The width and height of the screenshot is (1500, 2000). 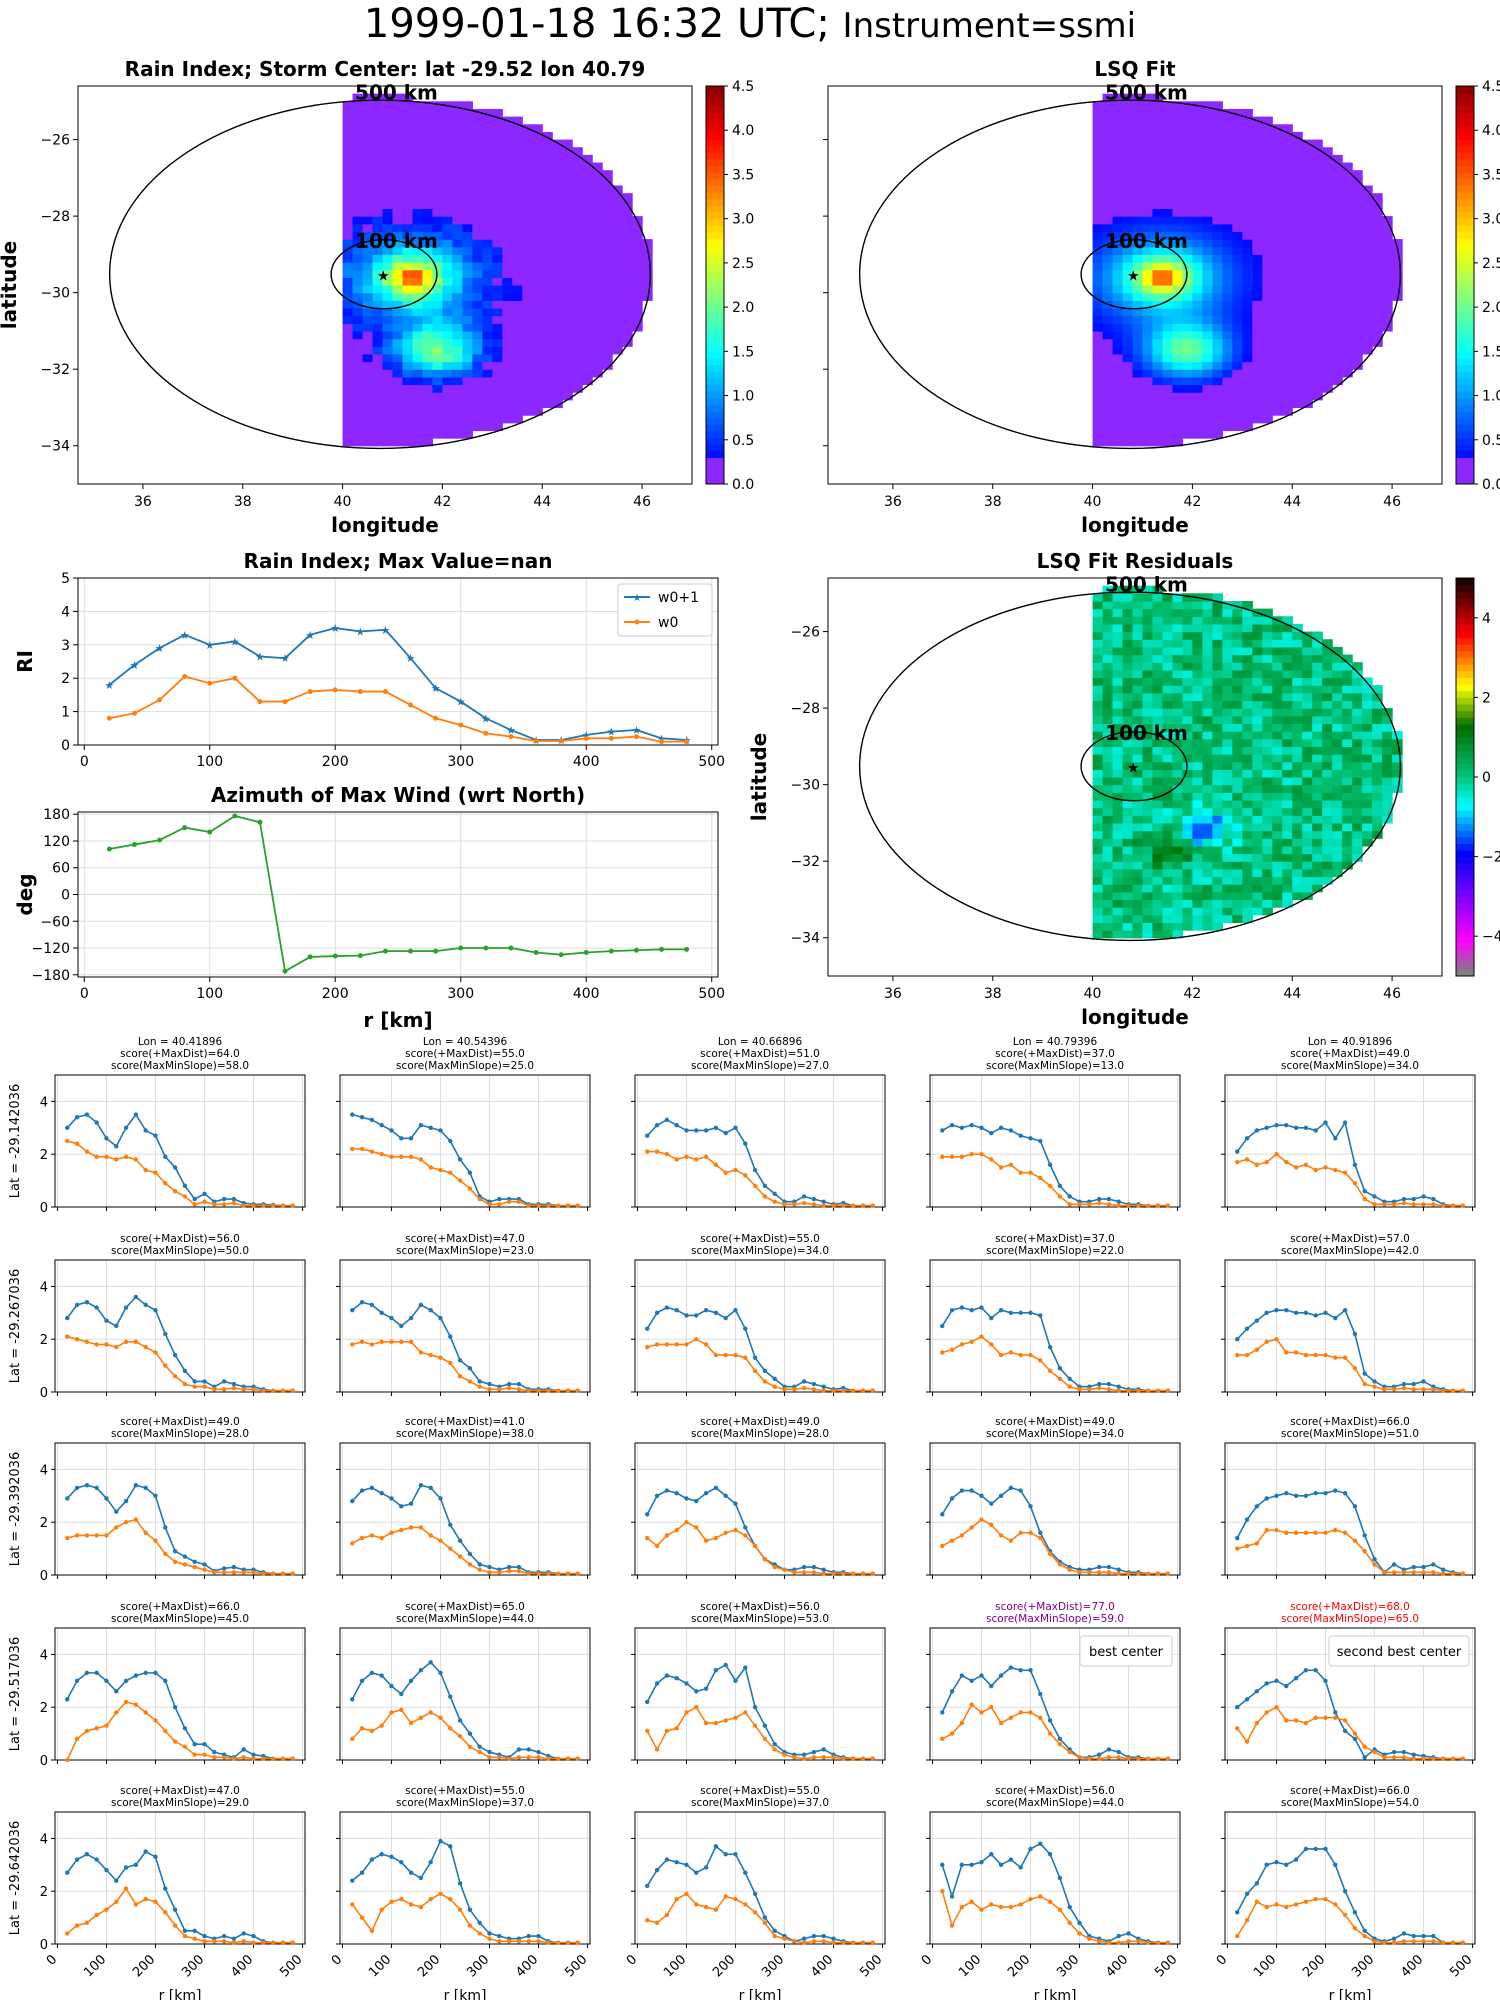 I want to click on y-tick-label: −60, so click(x=55, y=922).